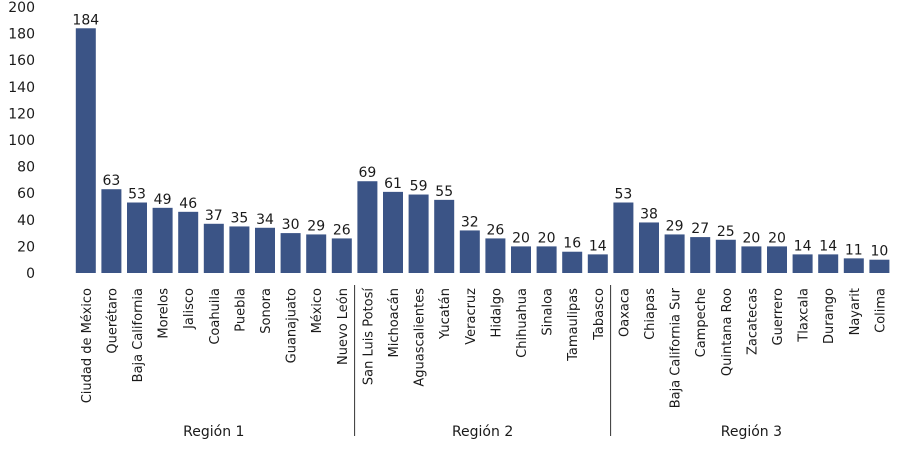 Image resolution: width=900 pixels, height=457 pixels. Describe the element at coordinates (855, 311) in the screenshot. I see `x-tick-label: Nayarit` at that location.